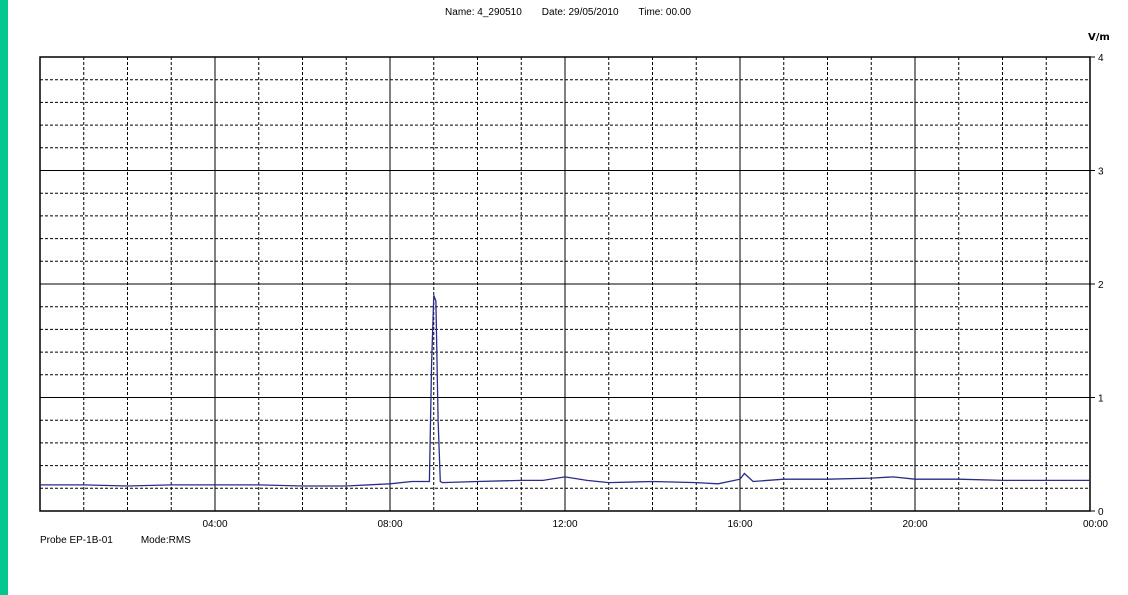 This screenshot has width=1128, height=595. What do you see at coordinates (389, 524) in the screenshot?
I see `x-tick-label: 08:00` at bounding box center [389, 524].